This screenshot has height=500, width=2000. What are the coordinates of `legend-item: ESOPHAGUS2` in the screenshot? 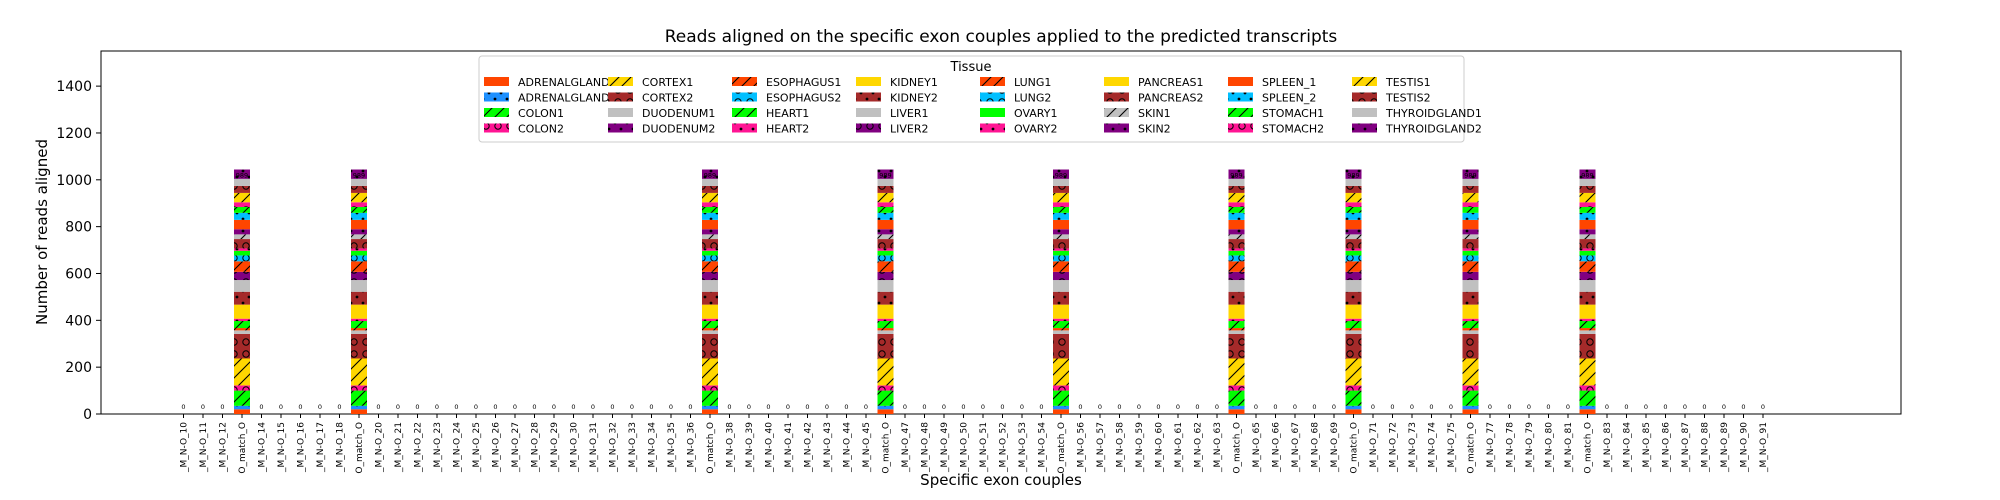 It's located at (786, 98).